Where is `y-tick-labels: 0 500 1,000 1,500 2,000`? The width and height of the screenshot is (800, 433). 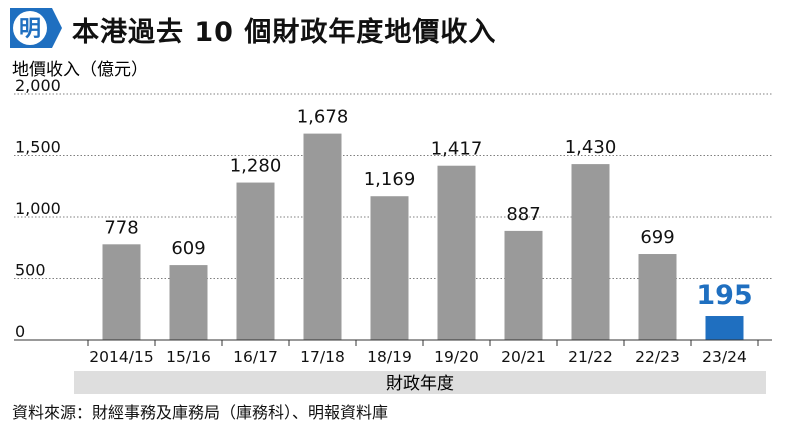 y-tick-labels: 0 500 1,000 1,500 2,000 is located at coordinates (38, 208).